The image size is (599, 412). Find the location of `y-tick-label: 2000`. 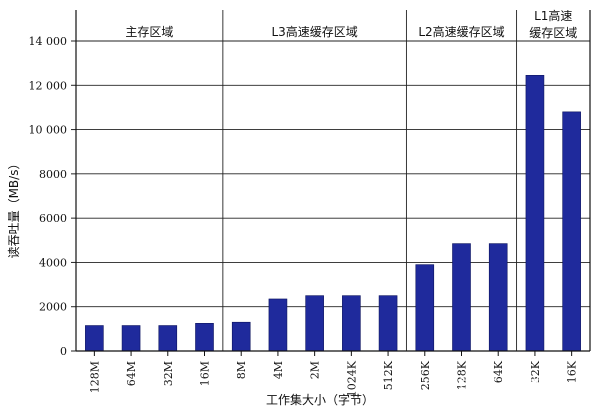

y-tick-label: 2000 is located at coordinates (53, 307).